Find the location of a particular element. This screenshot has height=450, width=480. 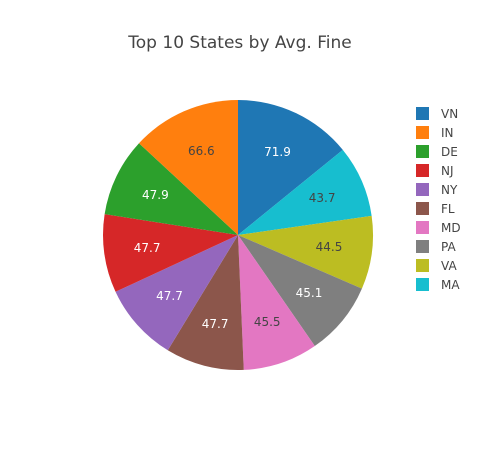

legend-item-ny: NY is located at coordinates (448, 189).